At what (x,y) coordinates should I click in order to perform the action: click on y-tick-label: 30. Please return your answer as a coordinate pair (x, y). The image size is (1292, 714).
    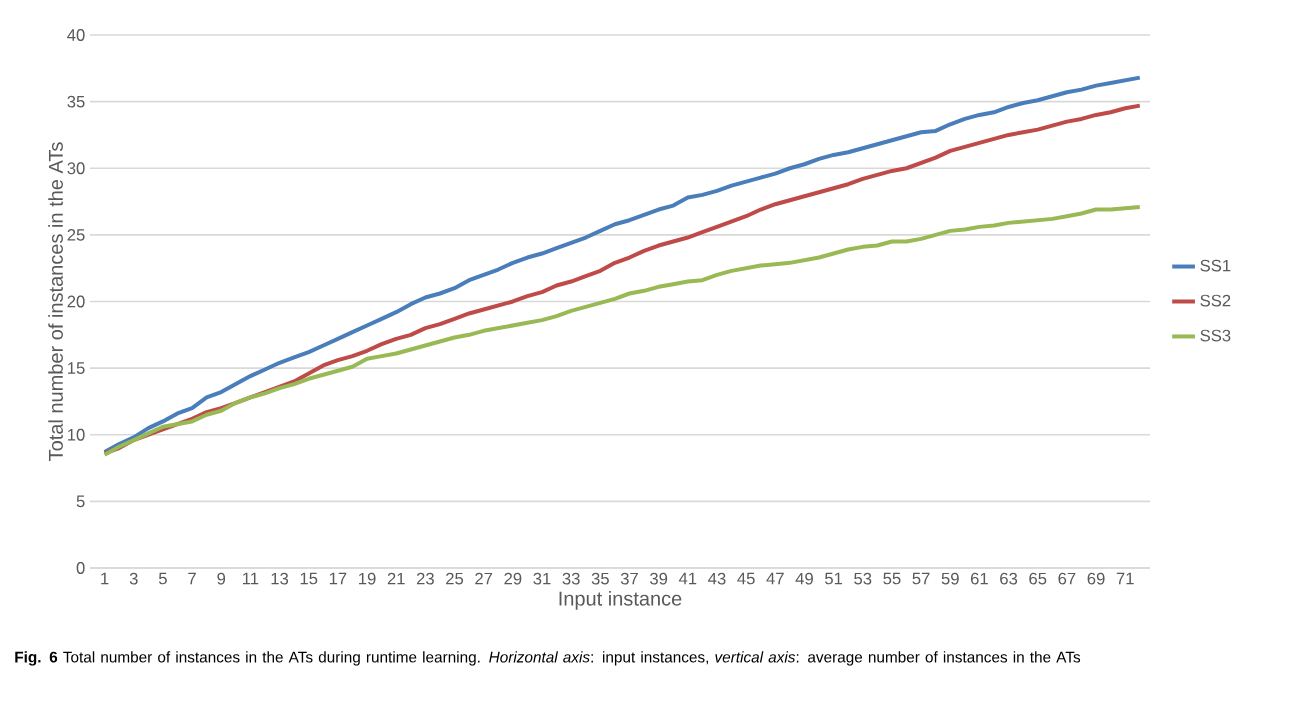
    Looking at the image, I should click on (76, 168).